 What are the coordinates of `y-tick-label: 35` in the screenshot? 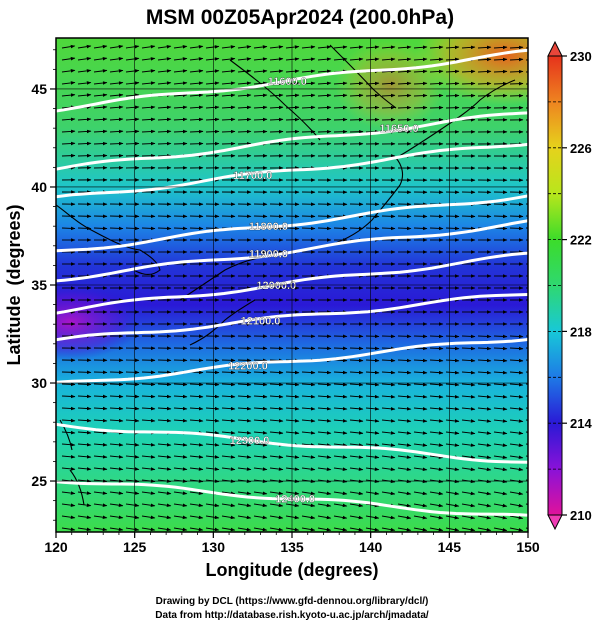 It's located at (39, 285).